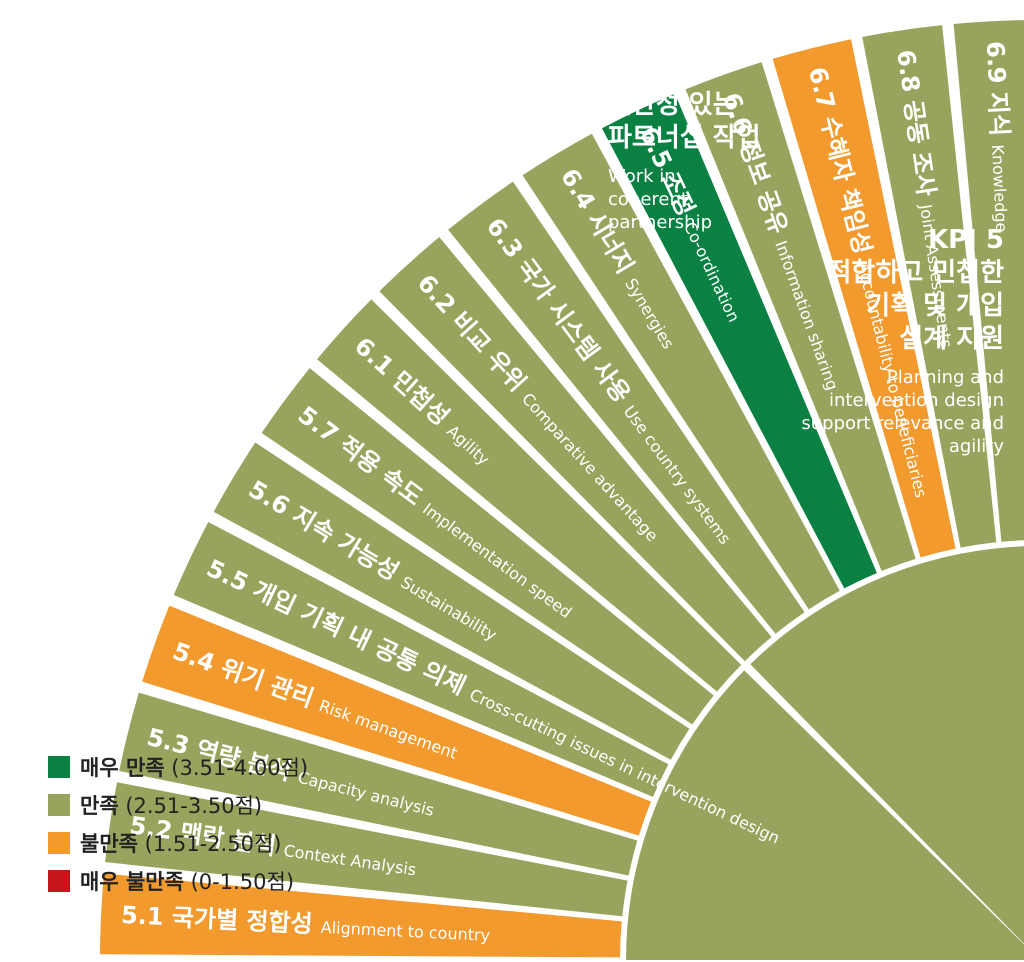 This screenshot has width=1024, height=962. Describe the element at coordinates (646, 72) in the screenshot. I see `kpi6-title-line: KPI 6` at that location.